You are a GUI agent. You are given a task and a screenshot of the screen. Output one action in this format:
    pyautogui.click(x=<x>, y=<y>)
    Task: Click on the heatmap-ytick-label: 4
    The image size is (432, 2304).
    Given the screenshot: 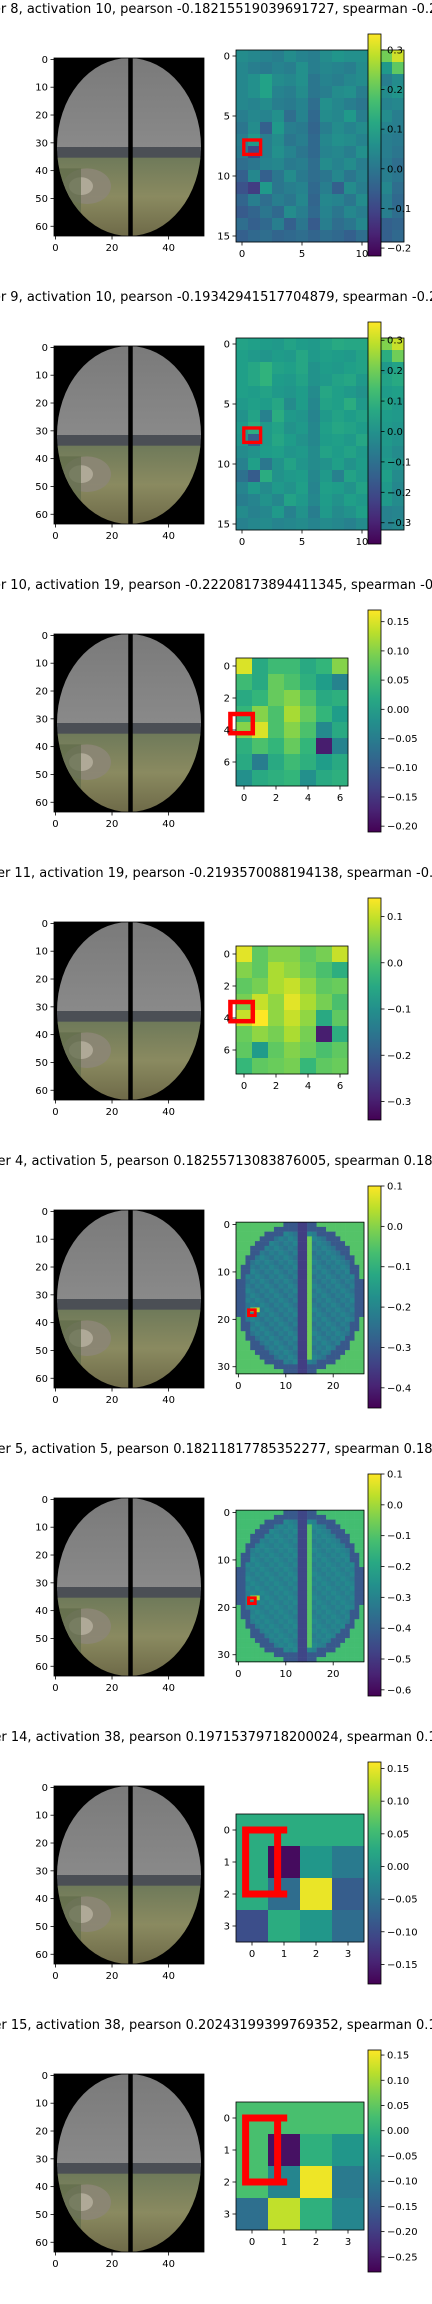 What is the action you would take?
    pyautogui.click(x=227, y=731)
    